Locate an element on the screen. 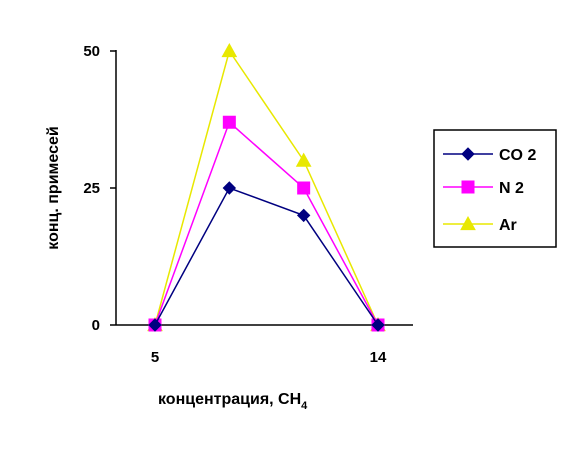 This screenshot has width=578, height=454. legend: CO 2 N 2 Ar is located at coordinates (489, 190).